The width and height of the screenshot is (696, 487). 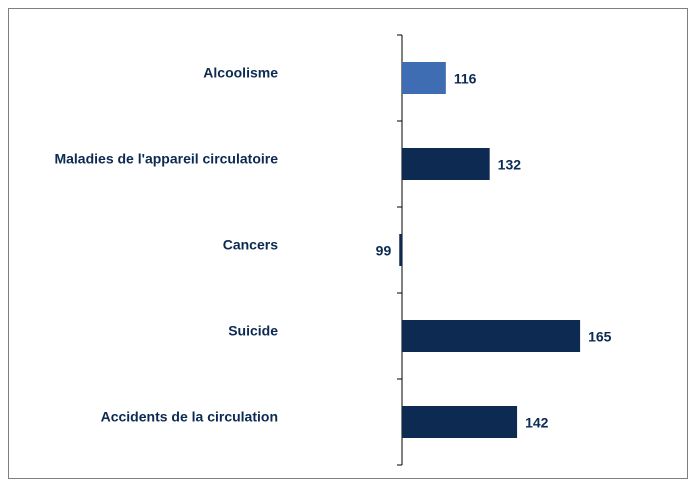 I want to click on category-label: Accidents de la circulation, so click(x=189, y=417).